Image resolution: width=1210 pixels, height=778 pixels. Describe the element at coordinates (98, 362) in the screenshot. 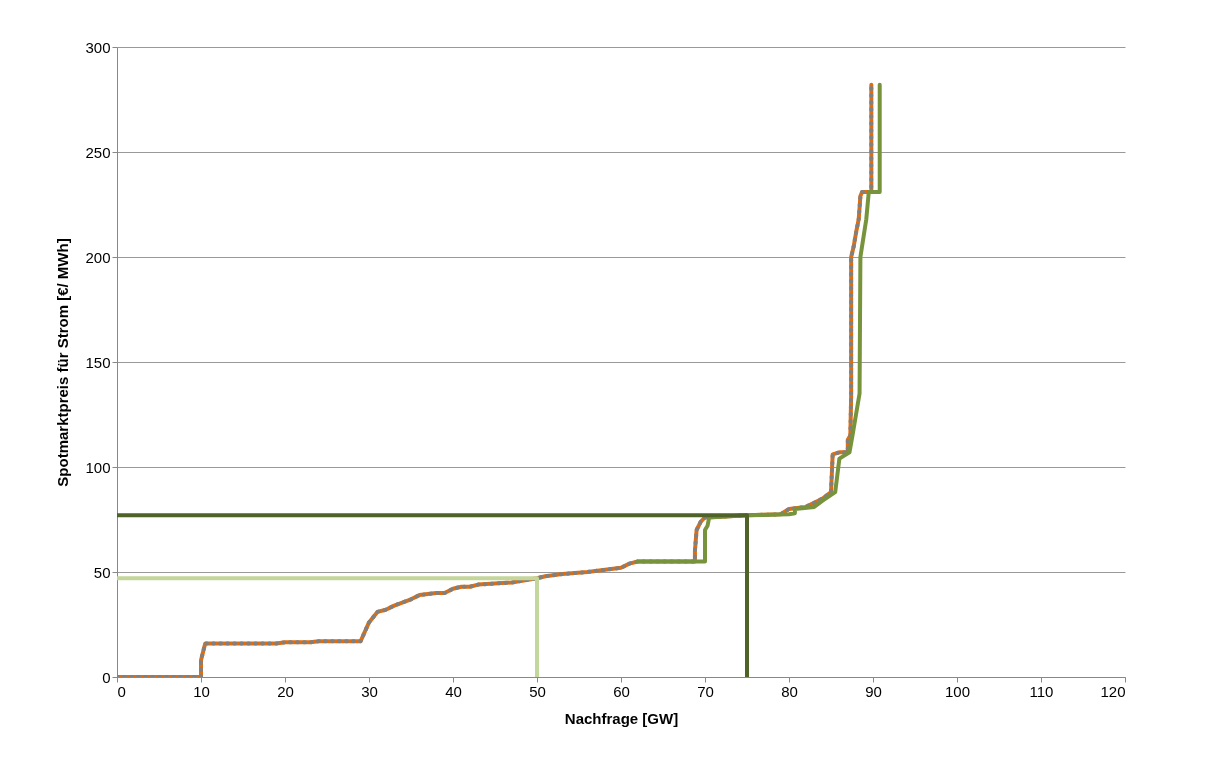

I see `y-tick-label: 150` at that location.